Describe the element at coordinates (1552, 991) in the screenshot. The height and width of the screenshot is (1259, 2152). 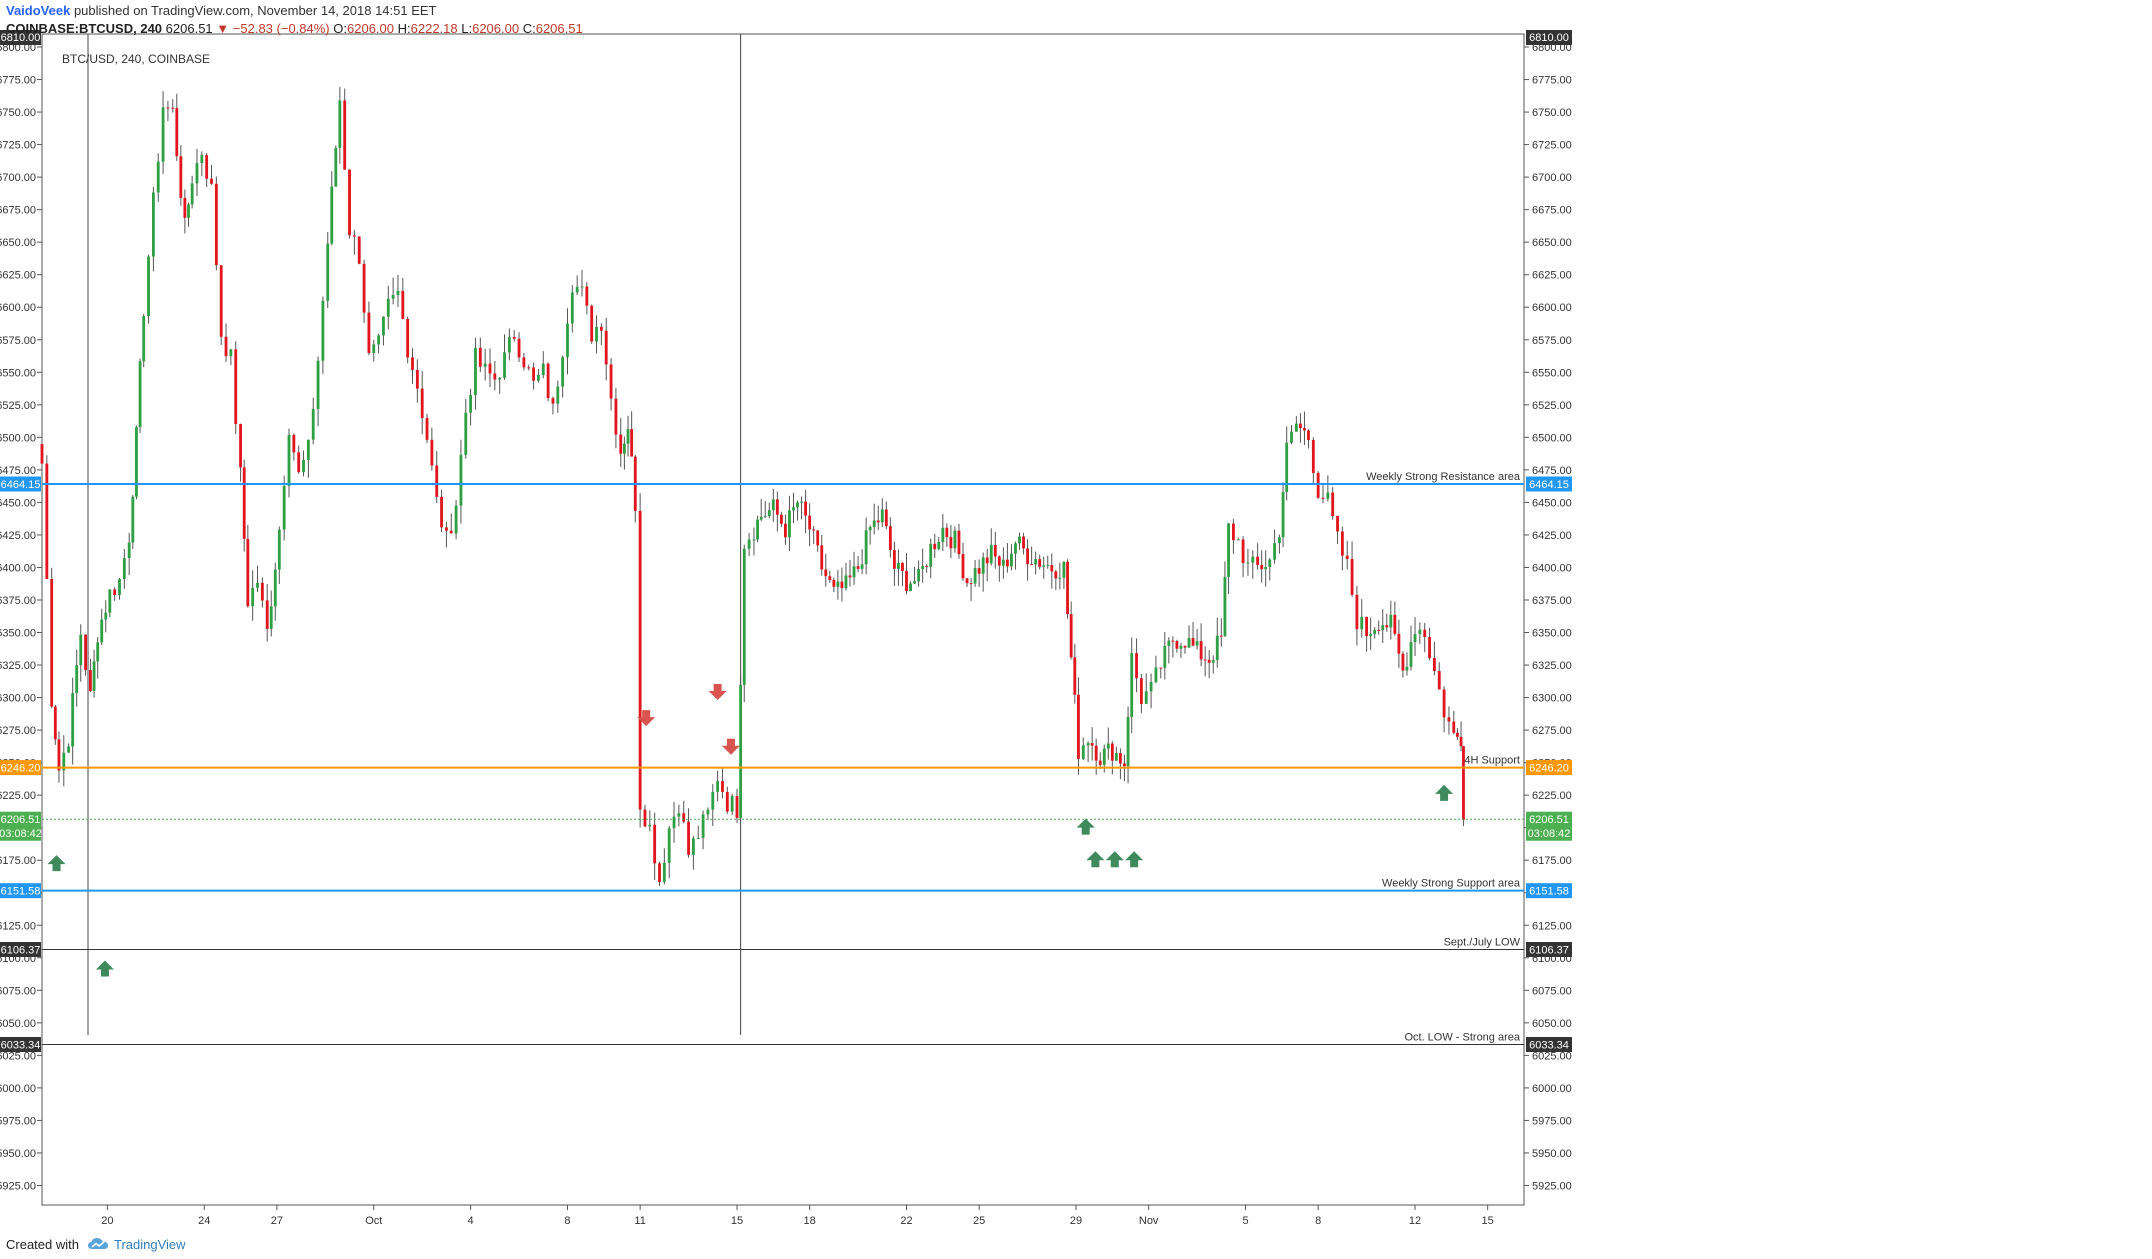
I see `y-tick-label: 6075.00` at that location.